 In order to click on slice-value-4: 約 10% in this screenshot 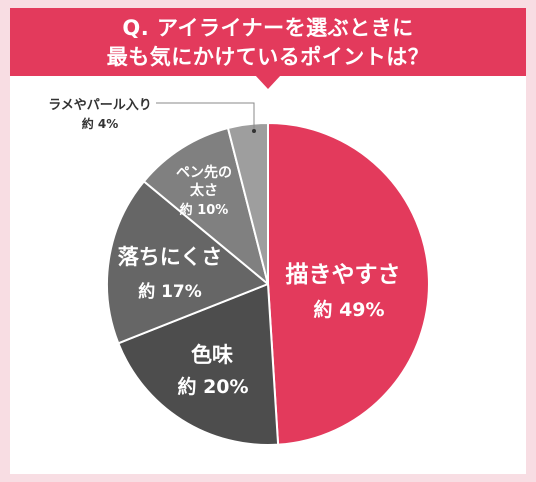, I will do `click(204, 210)`.